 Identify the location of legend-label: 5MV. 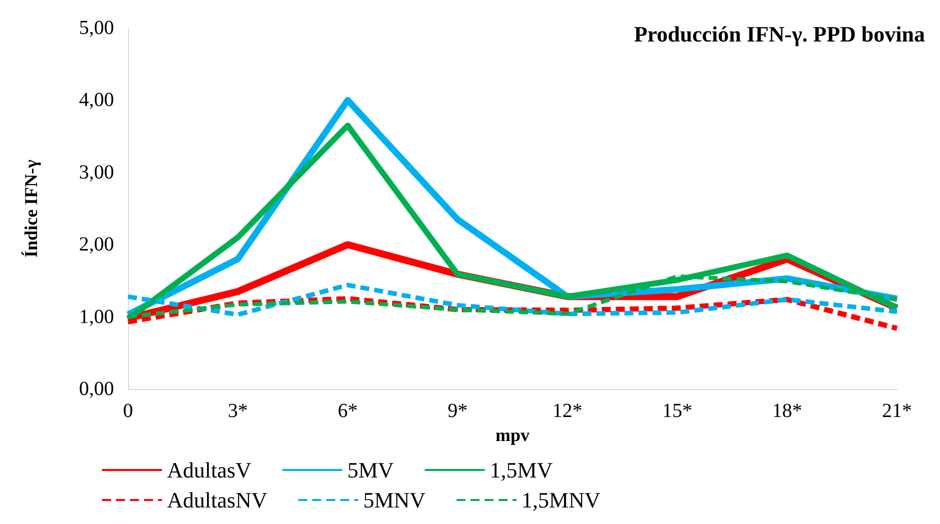
(370, 470).